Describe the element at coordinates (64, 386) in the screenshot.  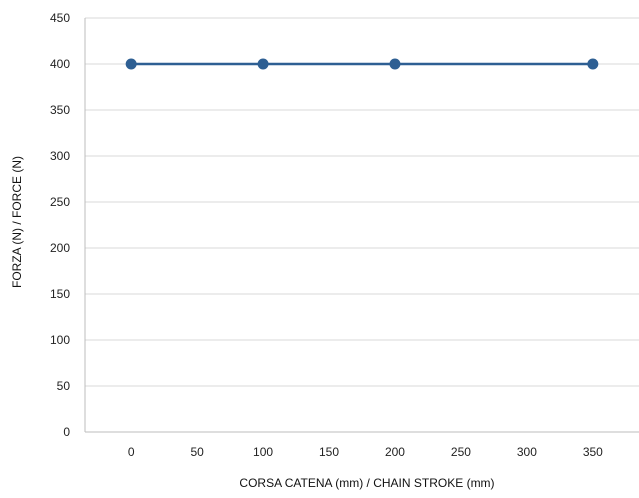
I see `y-tick-label: 50` at that location.